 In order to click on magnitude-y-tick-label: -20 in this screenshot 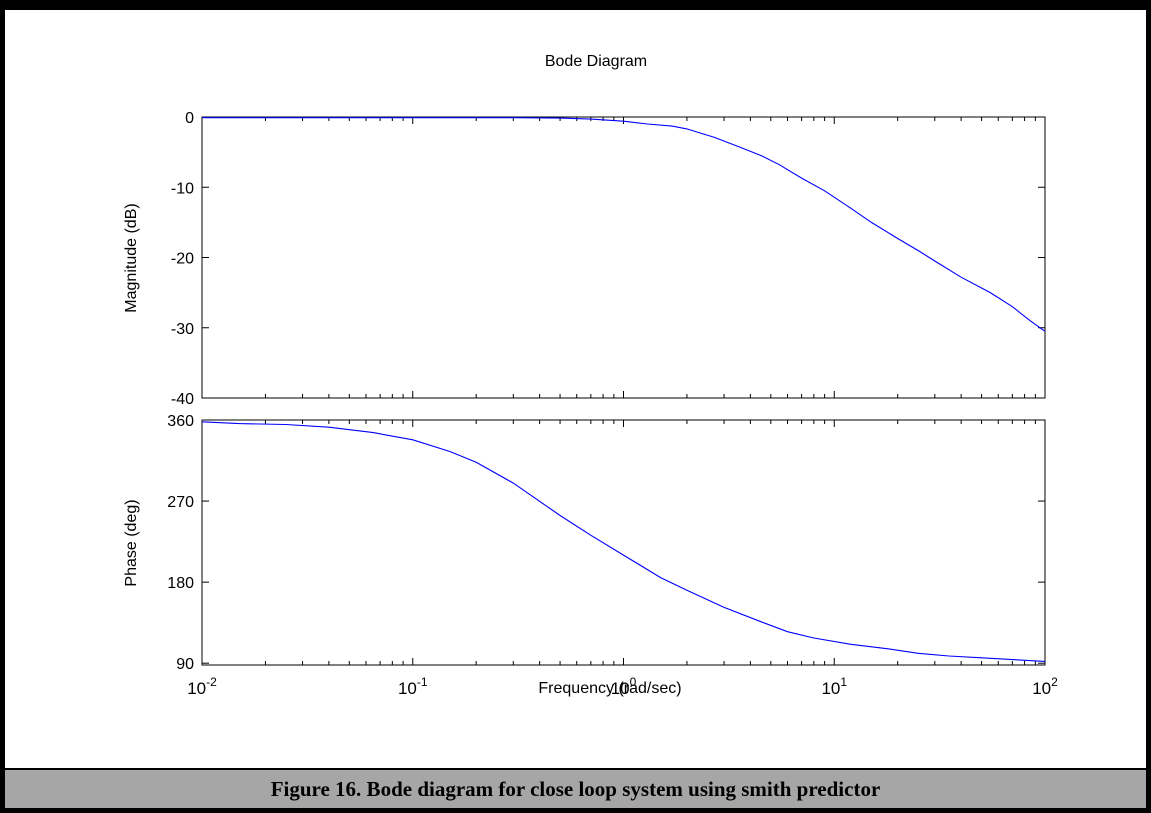, I will do `click(182, 259)`.